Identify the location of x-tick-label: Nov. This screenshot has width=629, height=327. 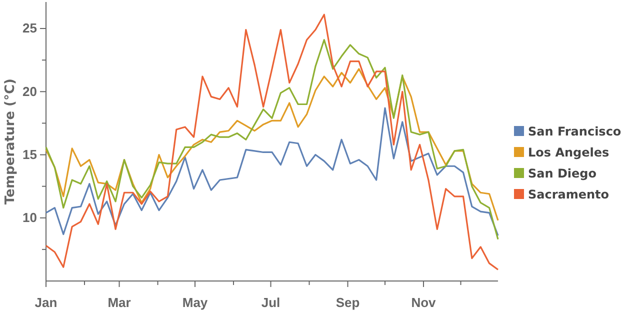
(424, 302).